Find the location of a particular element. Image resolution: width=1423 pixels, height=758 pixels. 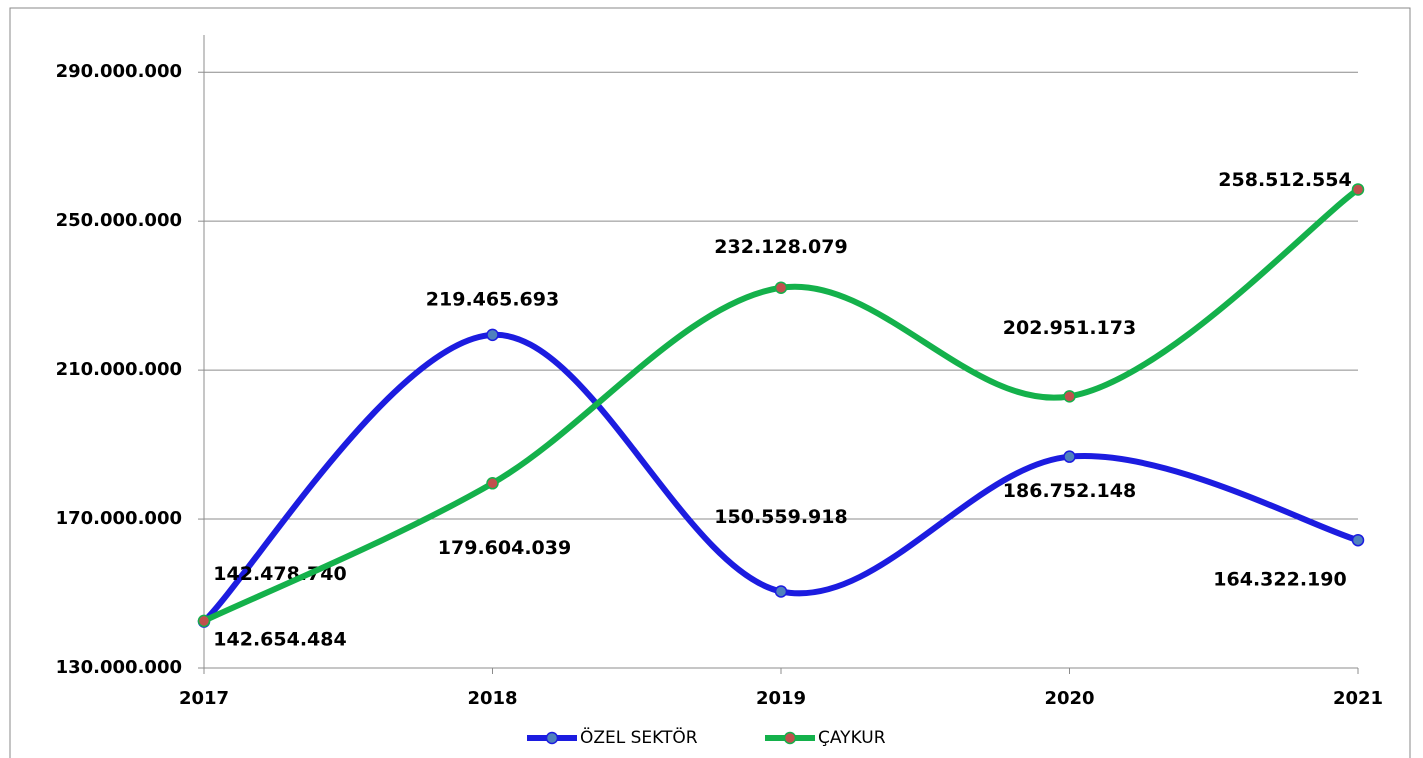

legend-label: ÖZEL SEKTÖR is located at coordinates (639, 737).